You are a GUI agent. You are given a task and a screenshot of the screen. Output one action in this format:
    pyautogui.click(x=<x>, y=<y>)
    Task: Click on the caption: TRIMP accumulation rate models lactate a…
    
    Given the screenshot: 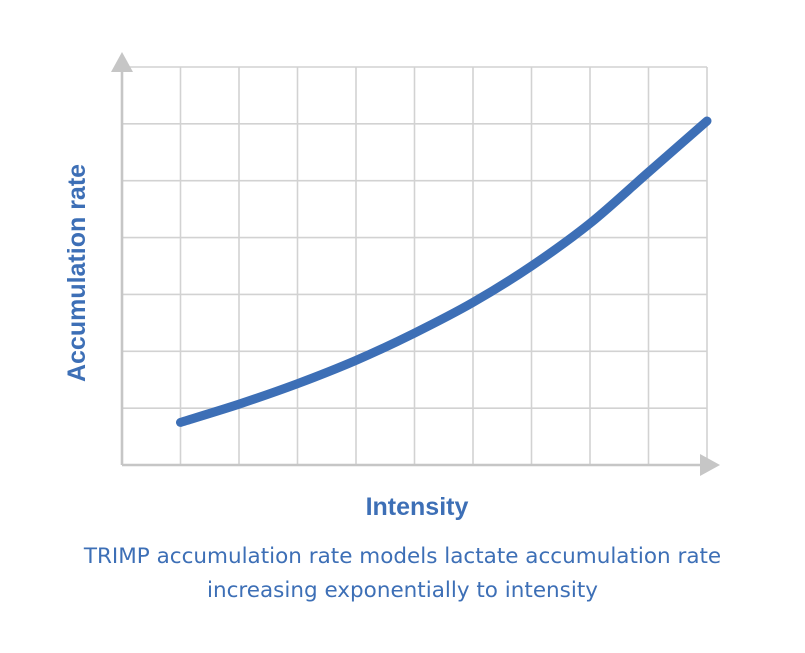 What is the action you would take?
    pyautogui.click(x=402, y=574)
    